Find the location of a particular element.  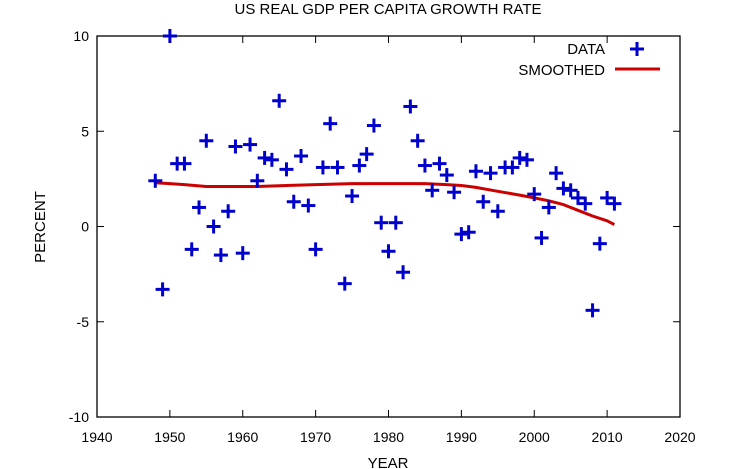

y-axis-title: PERCENT is located at coordinates (40, 227).